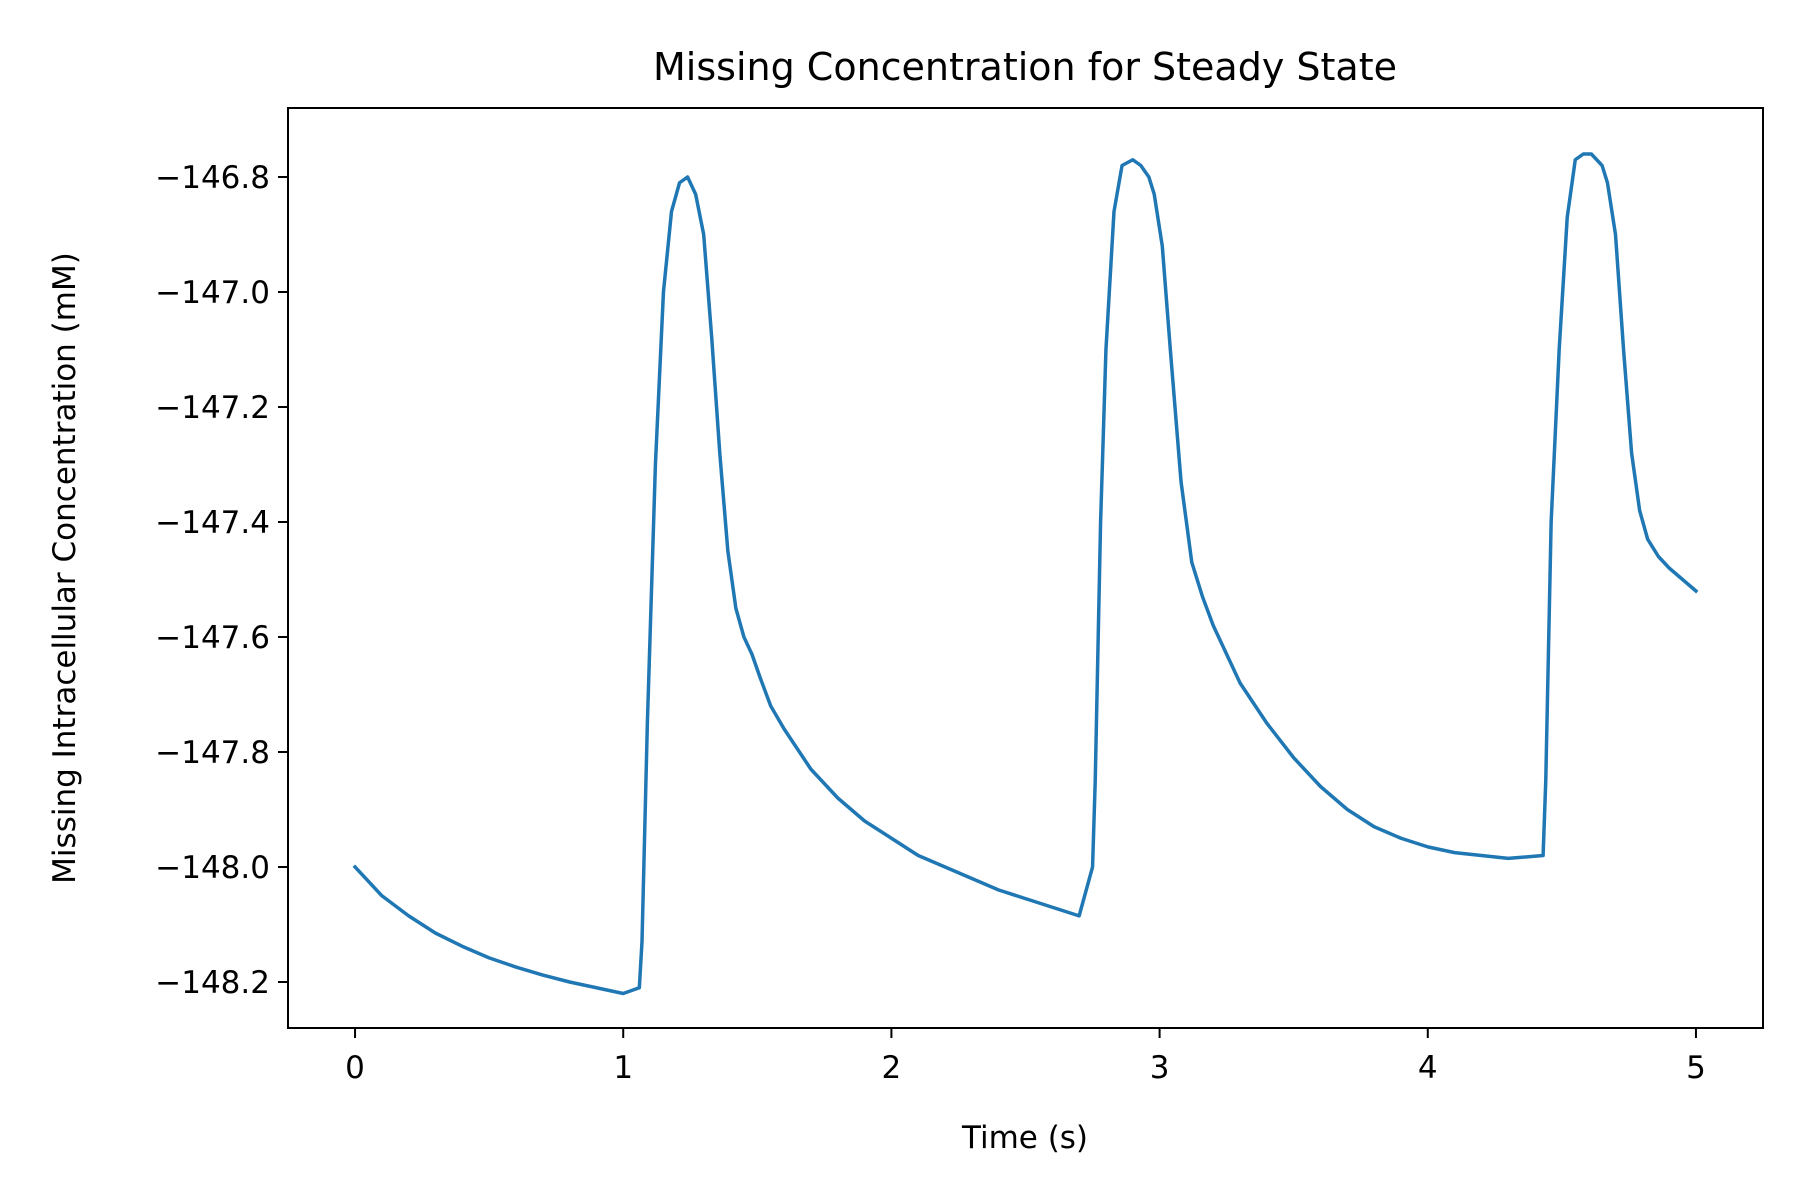  Describe the element at coordinates (355, 1068) in the screenshot. I see `x-tick-label: 0` at that location.